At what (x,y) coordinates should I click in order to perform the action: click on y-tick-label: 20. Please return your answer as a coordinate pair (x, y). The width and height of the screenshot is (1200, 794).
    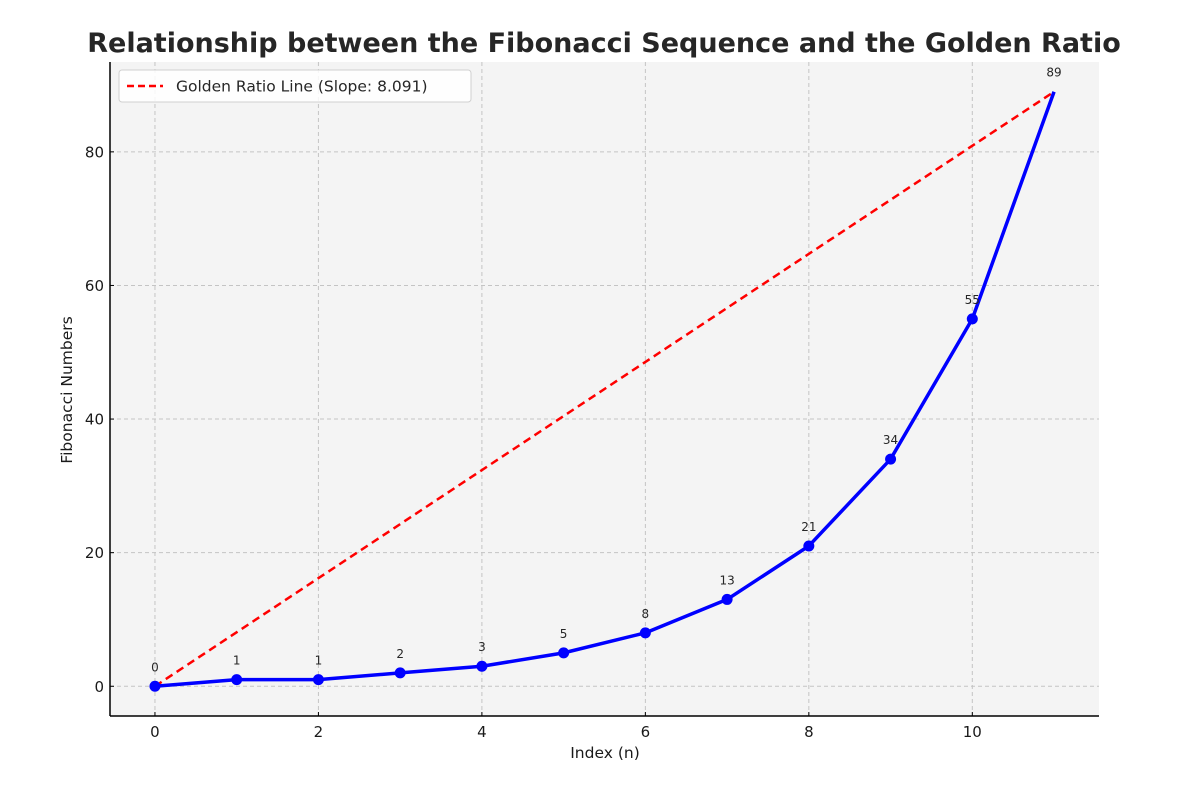
    Looking at the image, I should click on (94, 553).